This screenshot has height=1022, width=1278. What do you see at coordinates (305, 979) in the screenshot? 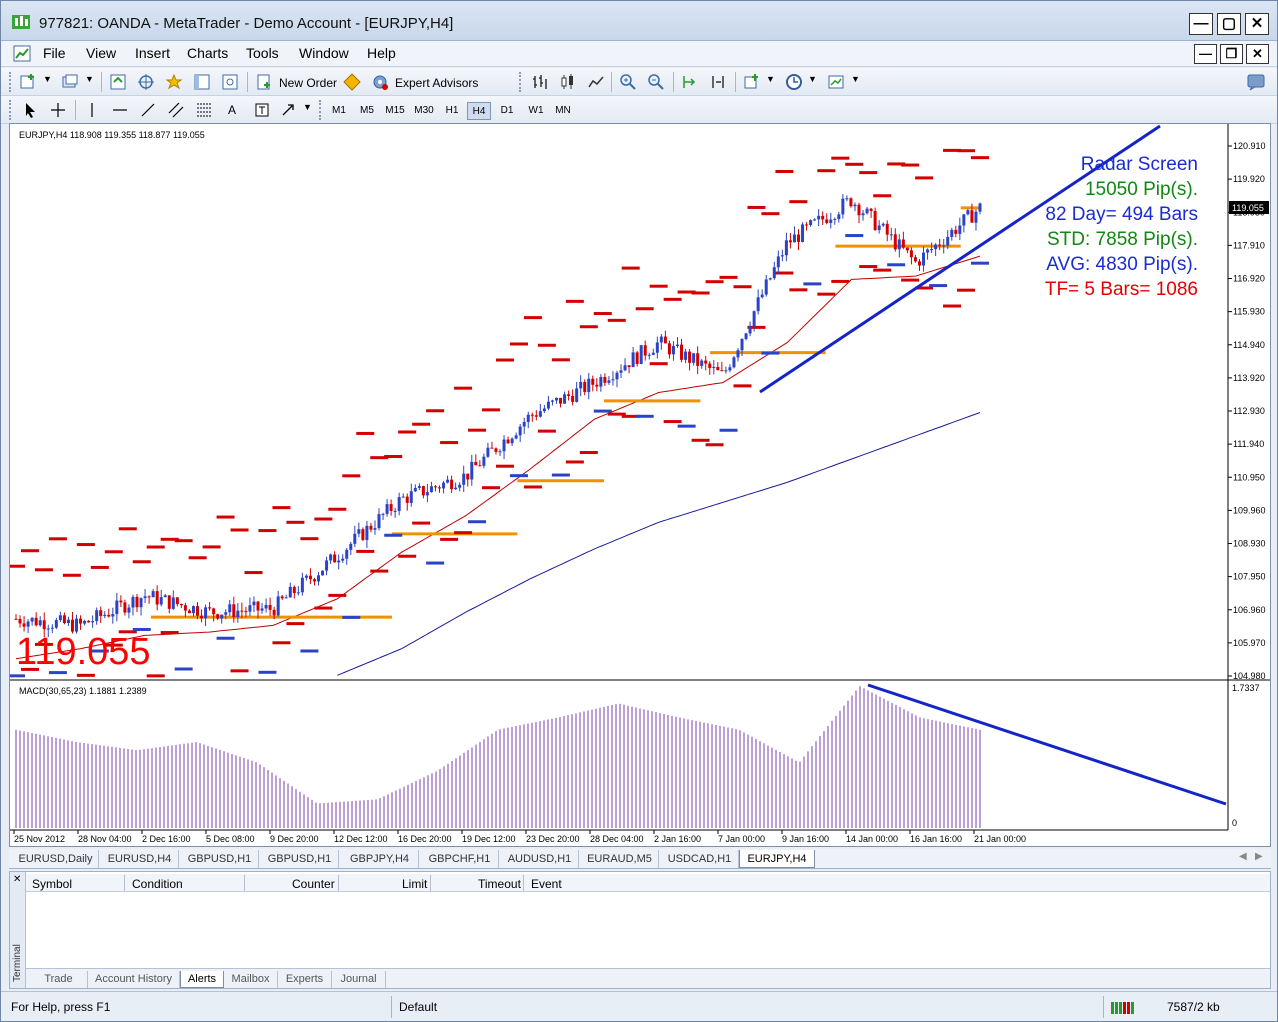
I see `tab-experts: Experts` at bounding box center [305, 979].